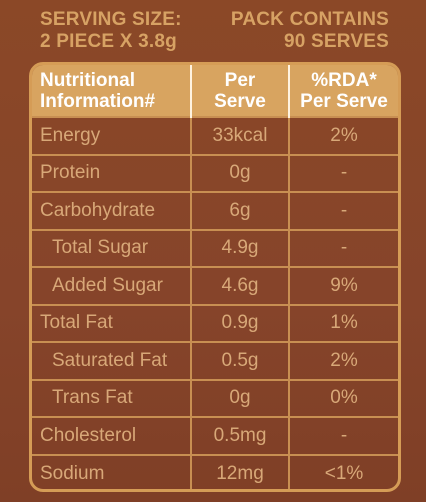  What do you see at coordinates (240, 322) in the screenshot?
I see `per-serve-value: 0.9g` at bounding box center [240, 322].